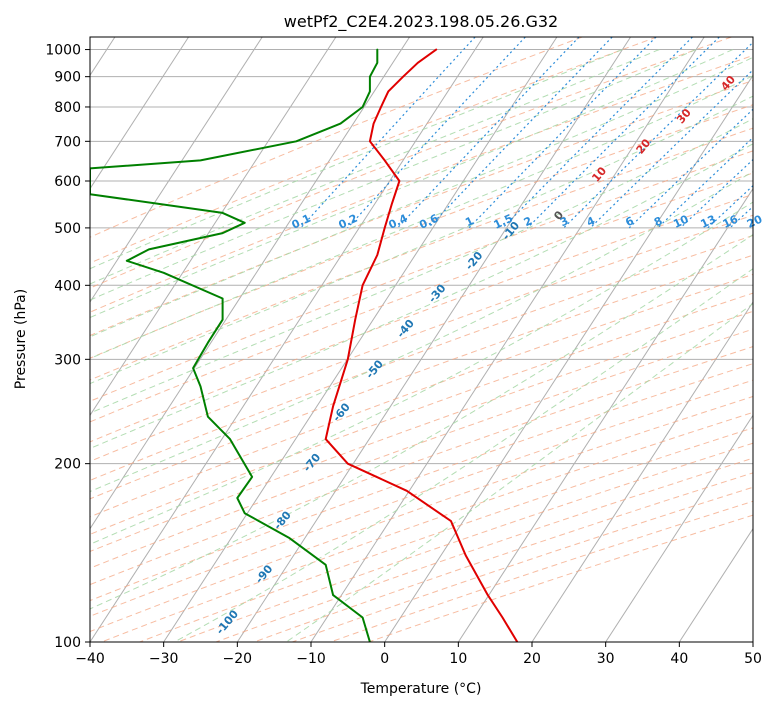 The width and height of the screenshot is (775, 712). Describe the element at coordinates (238, 659) in the screenshot. I see `x-tick-label: −20` at that location.